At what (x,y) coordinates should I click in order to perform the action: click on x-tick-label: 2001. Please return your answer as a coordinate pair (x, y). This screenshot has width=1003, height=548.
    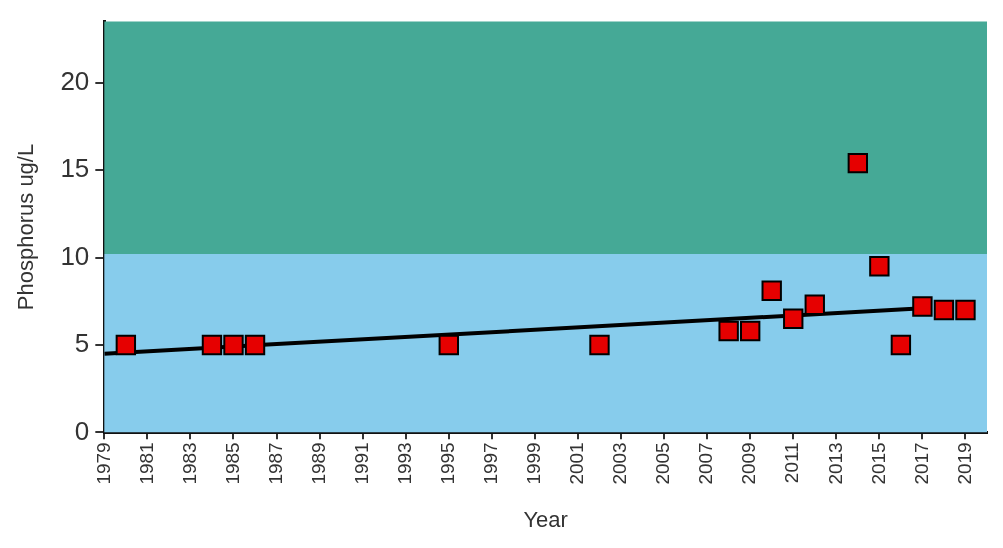
    Looking at the image, I should click on (577, 463).